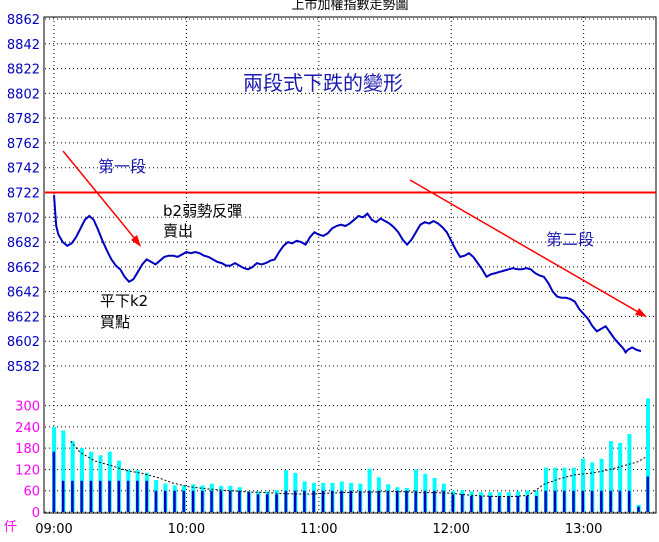  I want to click on volume-tick-labels: 300 240 180 120 60 0, so click(27, 460).